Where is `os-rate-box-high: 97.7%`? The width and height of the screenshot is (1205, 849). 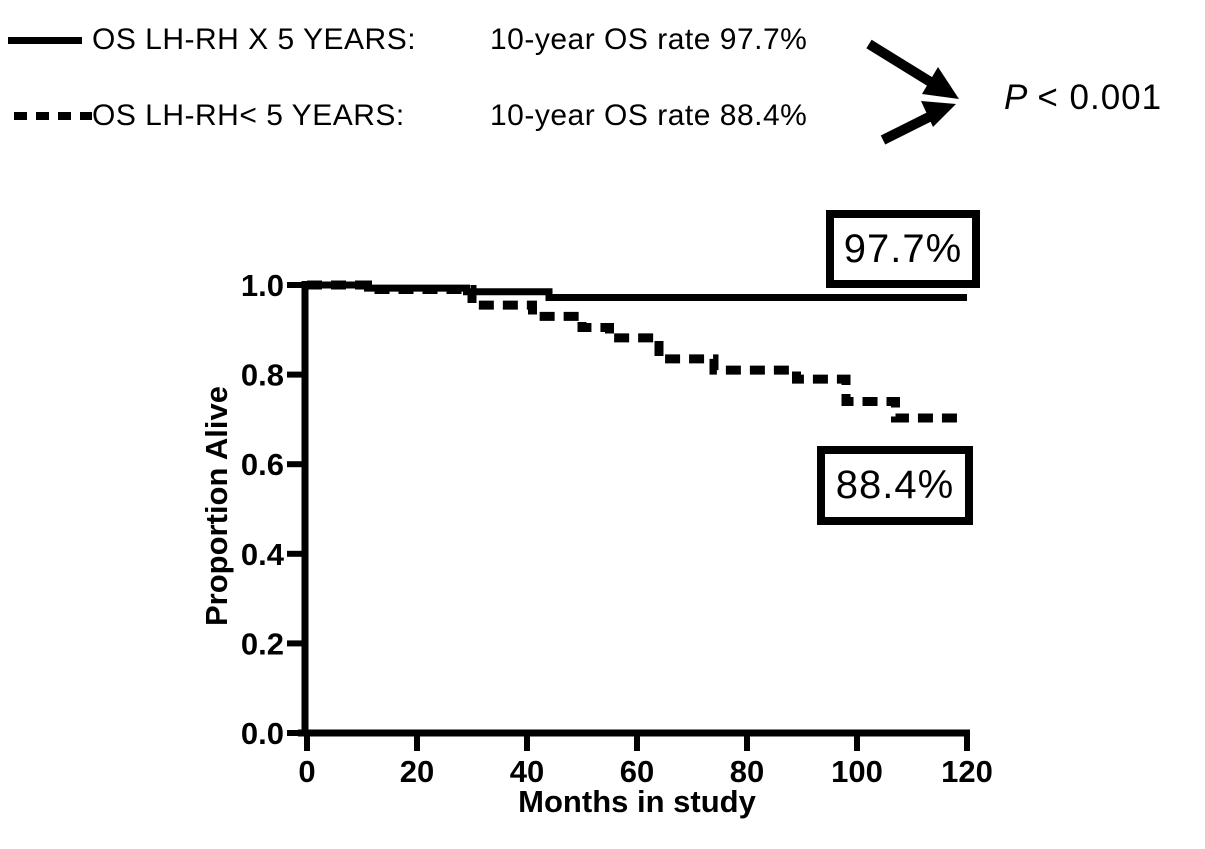
os-rate-box-high: 97.7% is located at coordinates (903, 249).